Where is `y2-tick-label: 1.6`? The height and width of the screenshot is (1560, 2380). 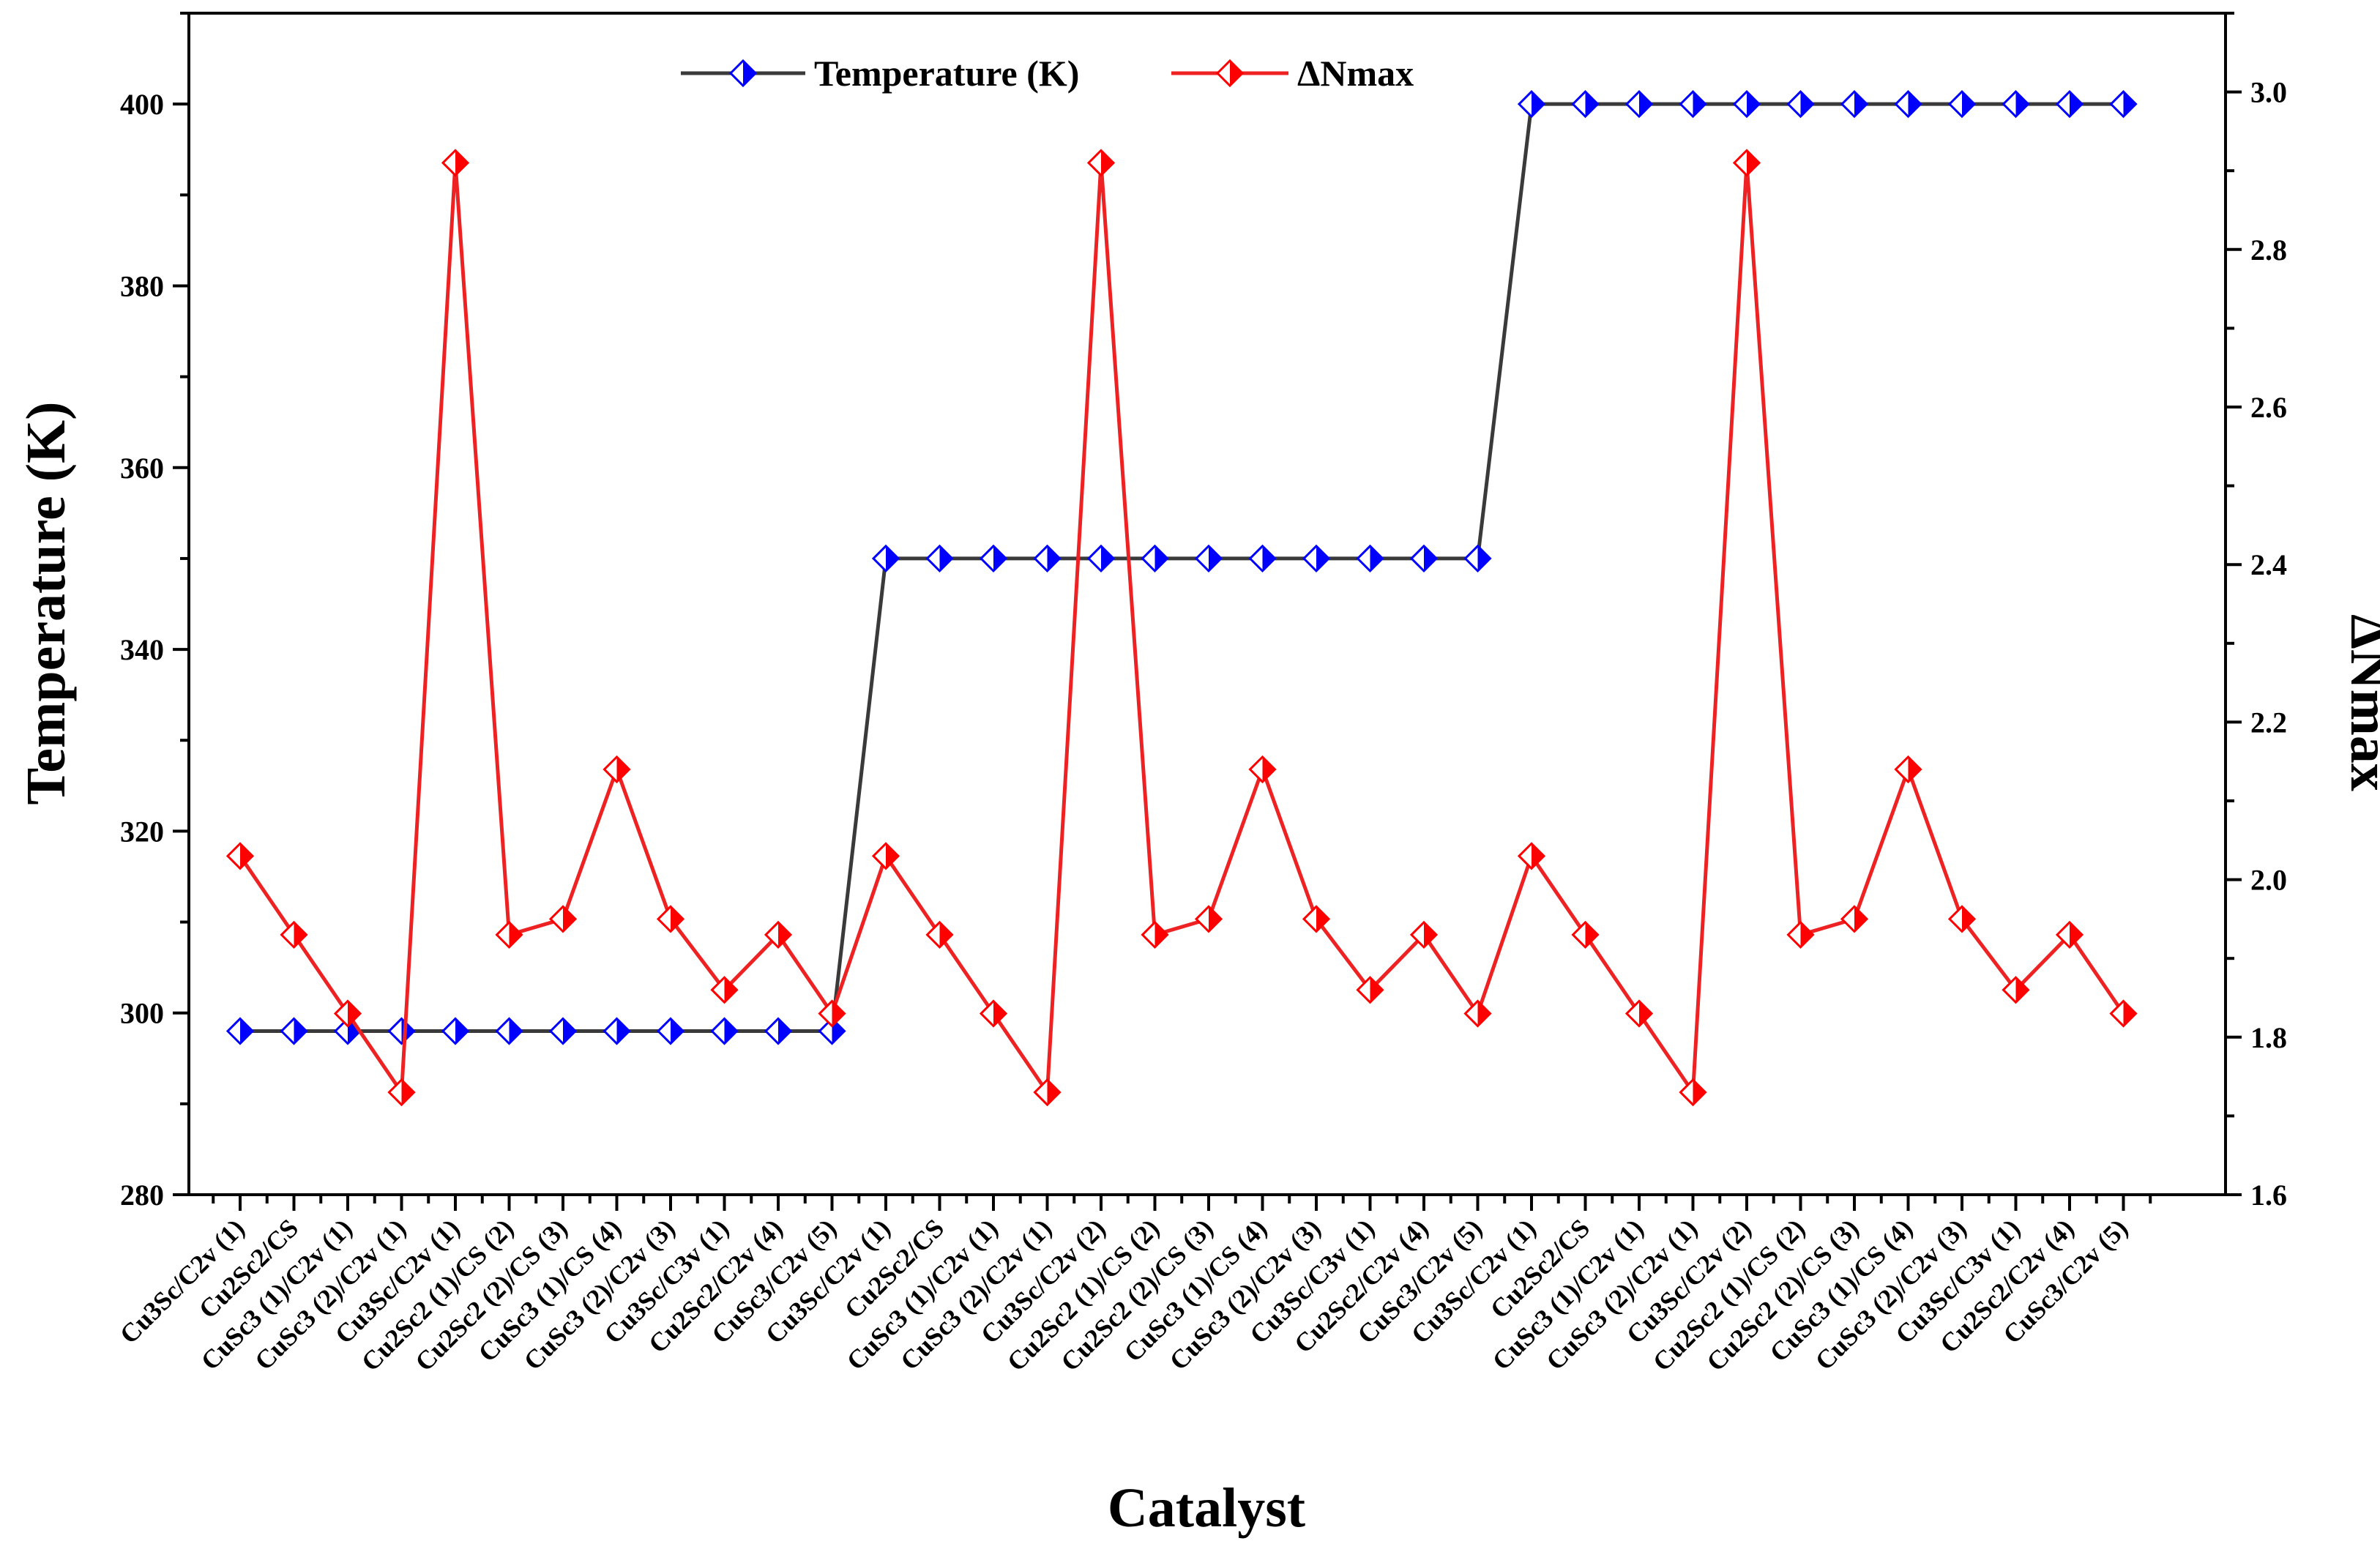
y2-tick-label: 1.6 is located at coordinates (2268, 1195).